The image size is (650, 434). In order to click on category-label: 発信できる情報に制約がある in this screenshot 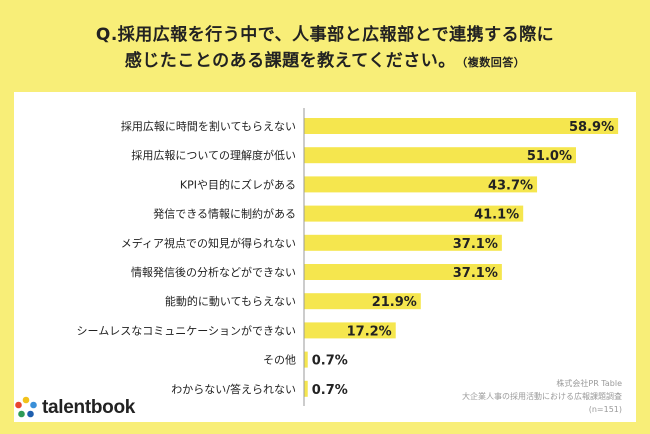, I will do `click(224, 214)`.